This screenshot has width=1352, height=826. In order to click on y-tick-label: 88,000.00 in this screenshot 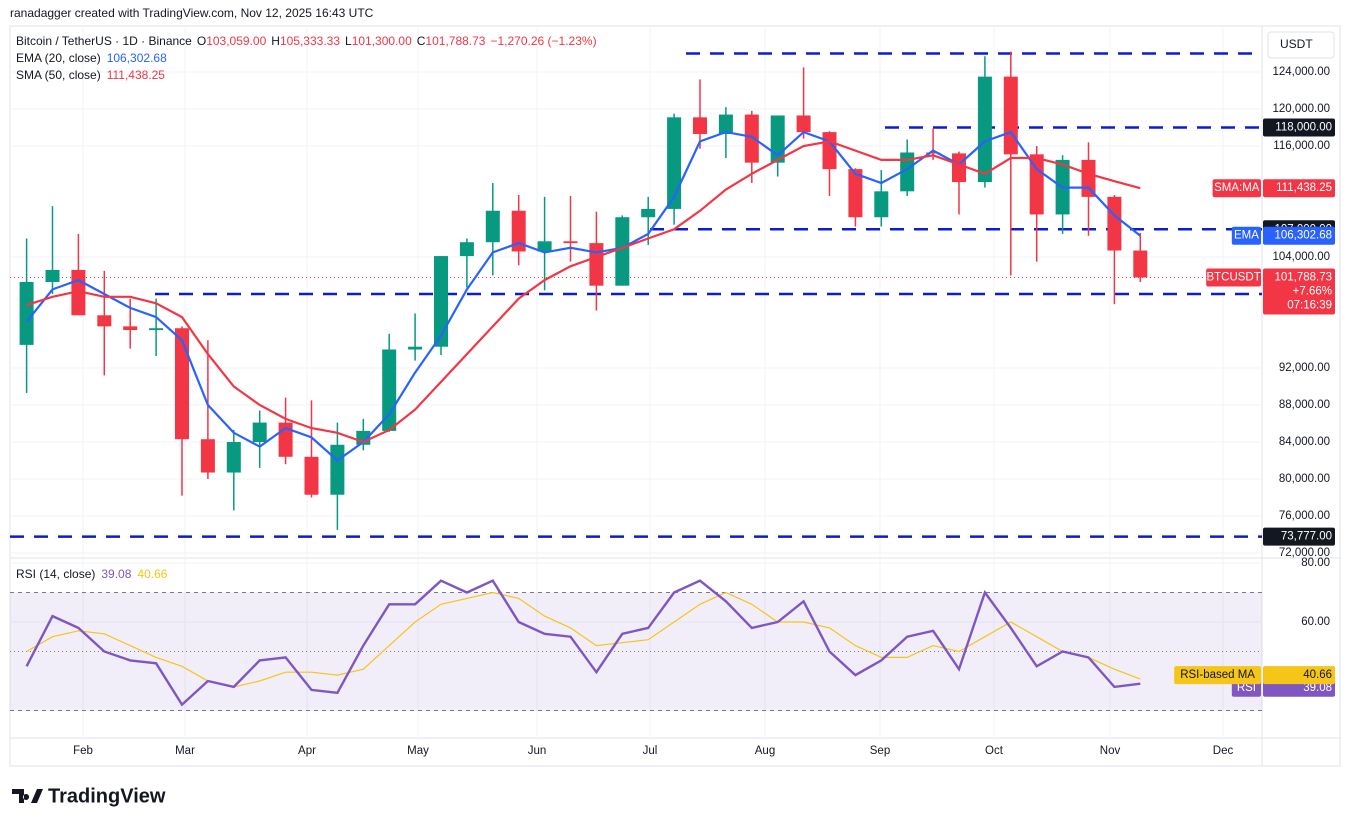, I will do `click(1304, 405)`.